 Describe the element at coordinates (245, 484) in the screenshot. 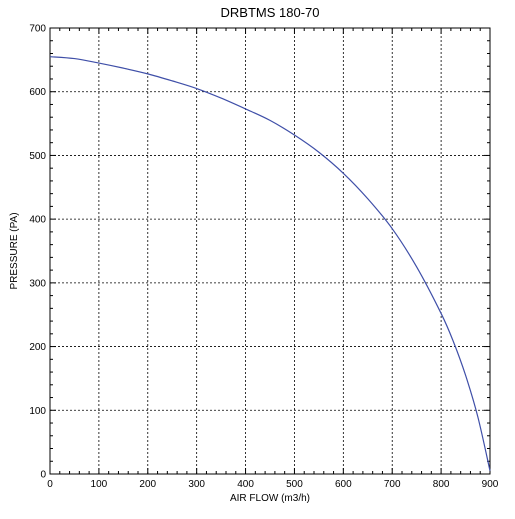

I see `x-tick-label: 400` at that location.